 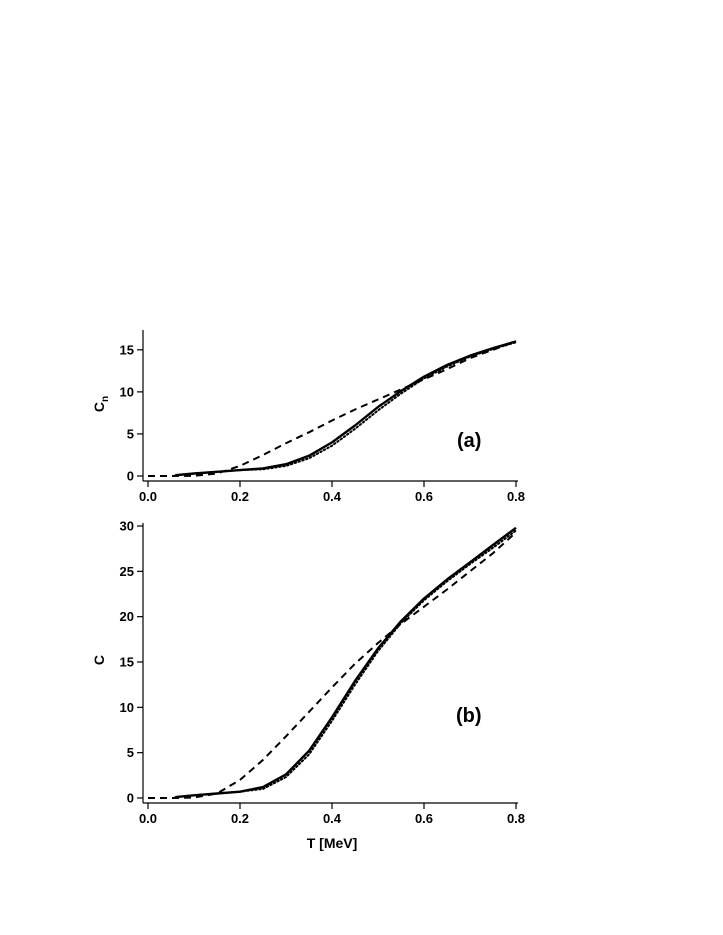 What do you see at coordinates (469, 716) in the screenshot?
I see `panel-label: (b)` at bounding box center [469, 716].